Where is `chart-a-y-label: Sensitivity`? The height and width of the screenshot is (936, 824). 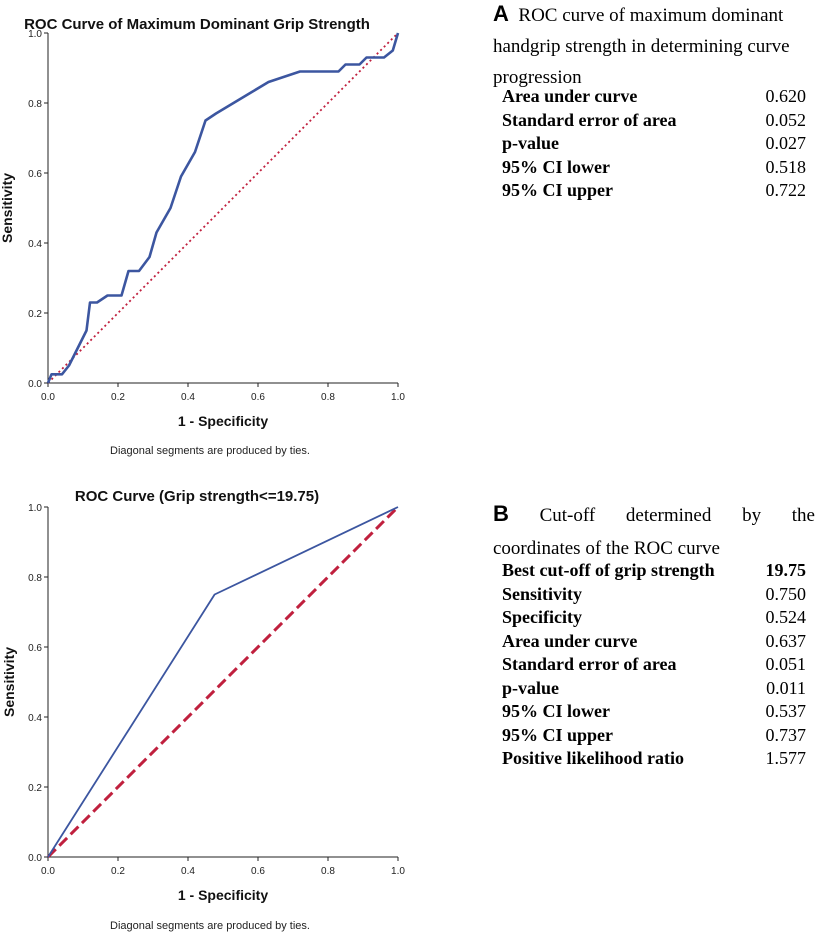 chart-a-y-label: Sensitivity is located at coordinates (7, 208).